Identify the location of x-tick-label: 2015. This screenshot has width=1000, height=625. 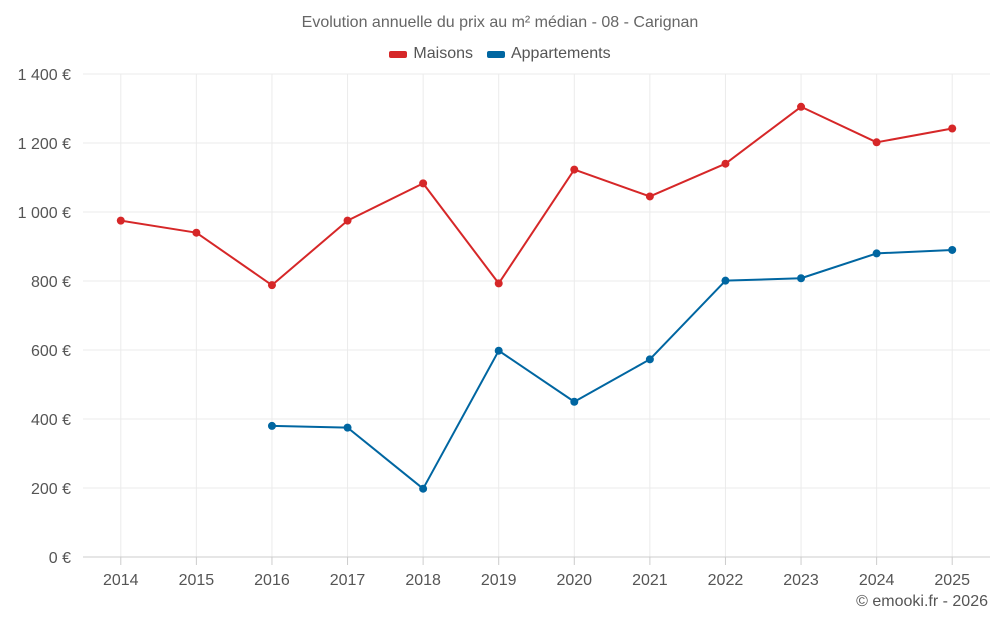
(197, 580).